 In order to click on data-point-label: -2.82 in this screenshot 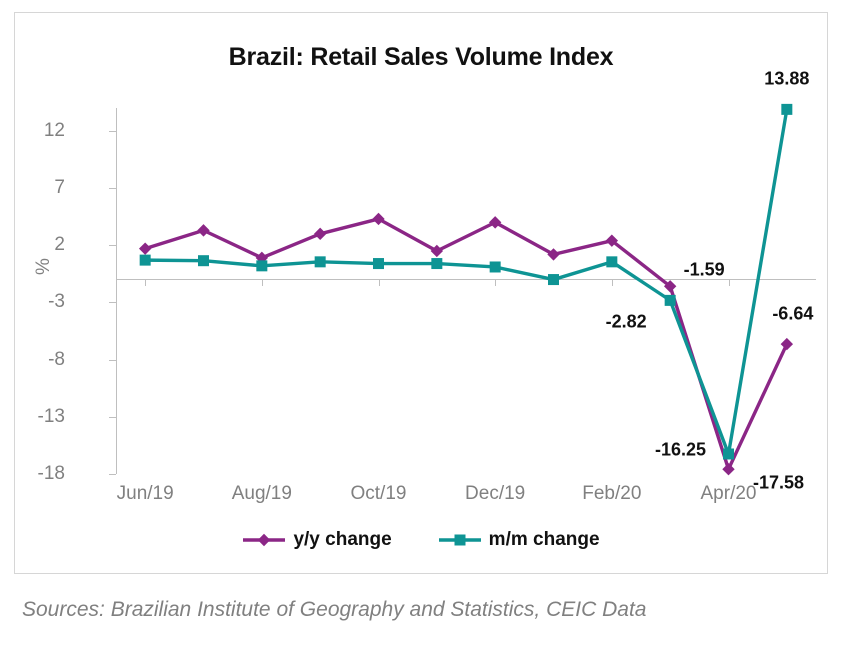, I will do `click(626, 321)`.